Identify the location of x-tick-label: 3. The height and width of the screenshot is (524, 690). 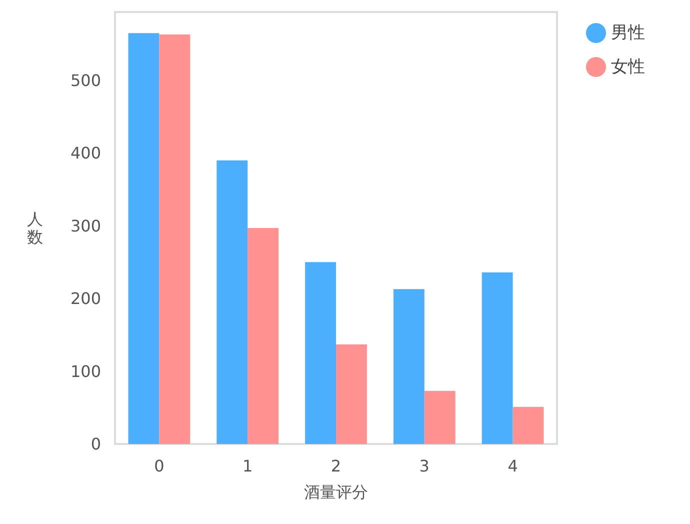
(424, 466).